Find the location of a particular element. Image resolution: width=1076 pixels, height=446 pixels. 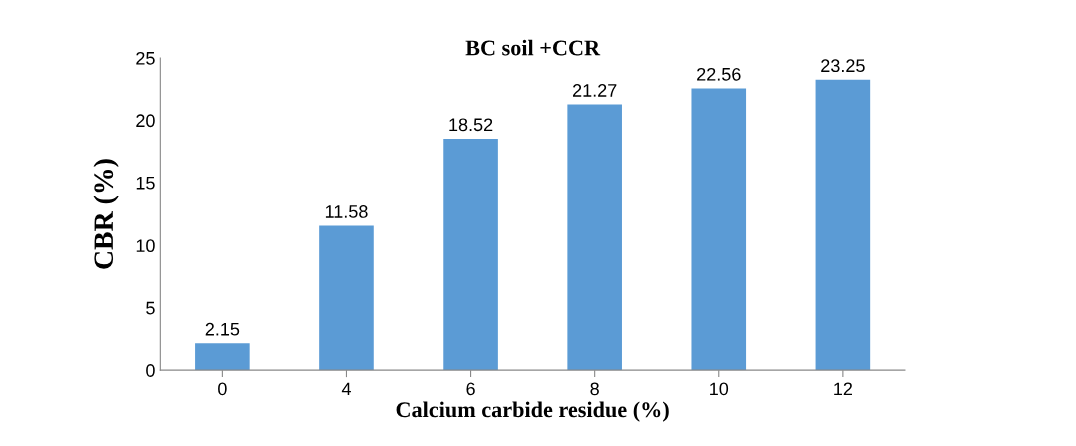

data-label: 22.56 is located at coordinates (719, 74).